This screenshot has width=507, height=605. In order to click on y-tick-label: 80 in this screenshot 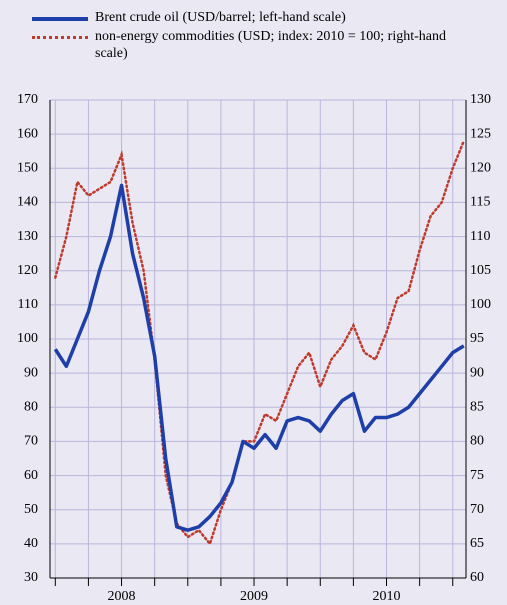, I will do `click(31, 407)`.